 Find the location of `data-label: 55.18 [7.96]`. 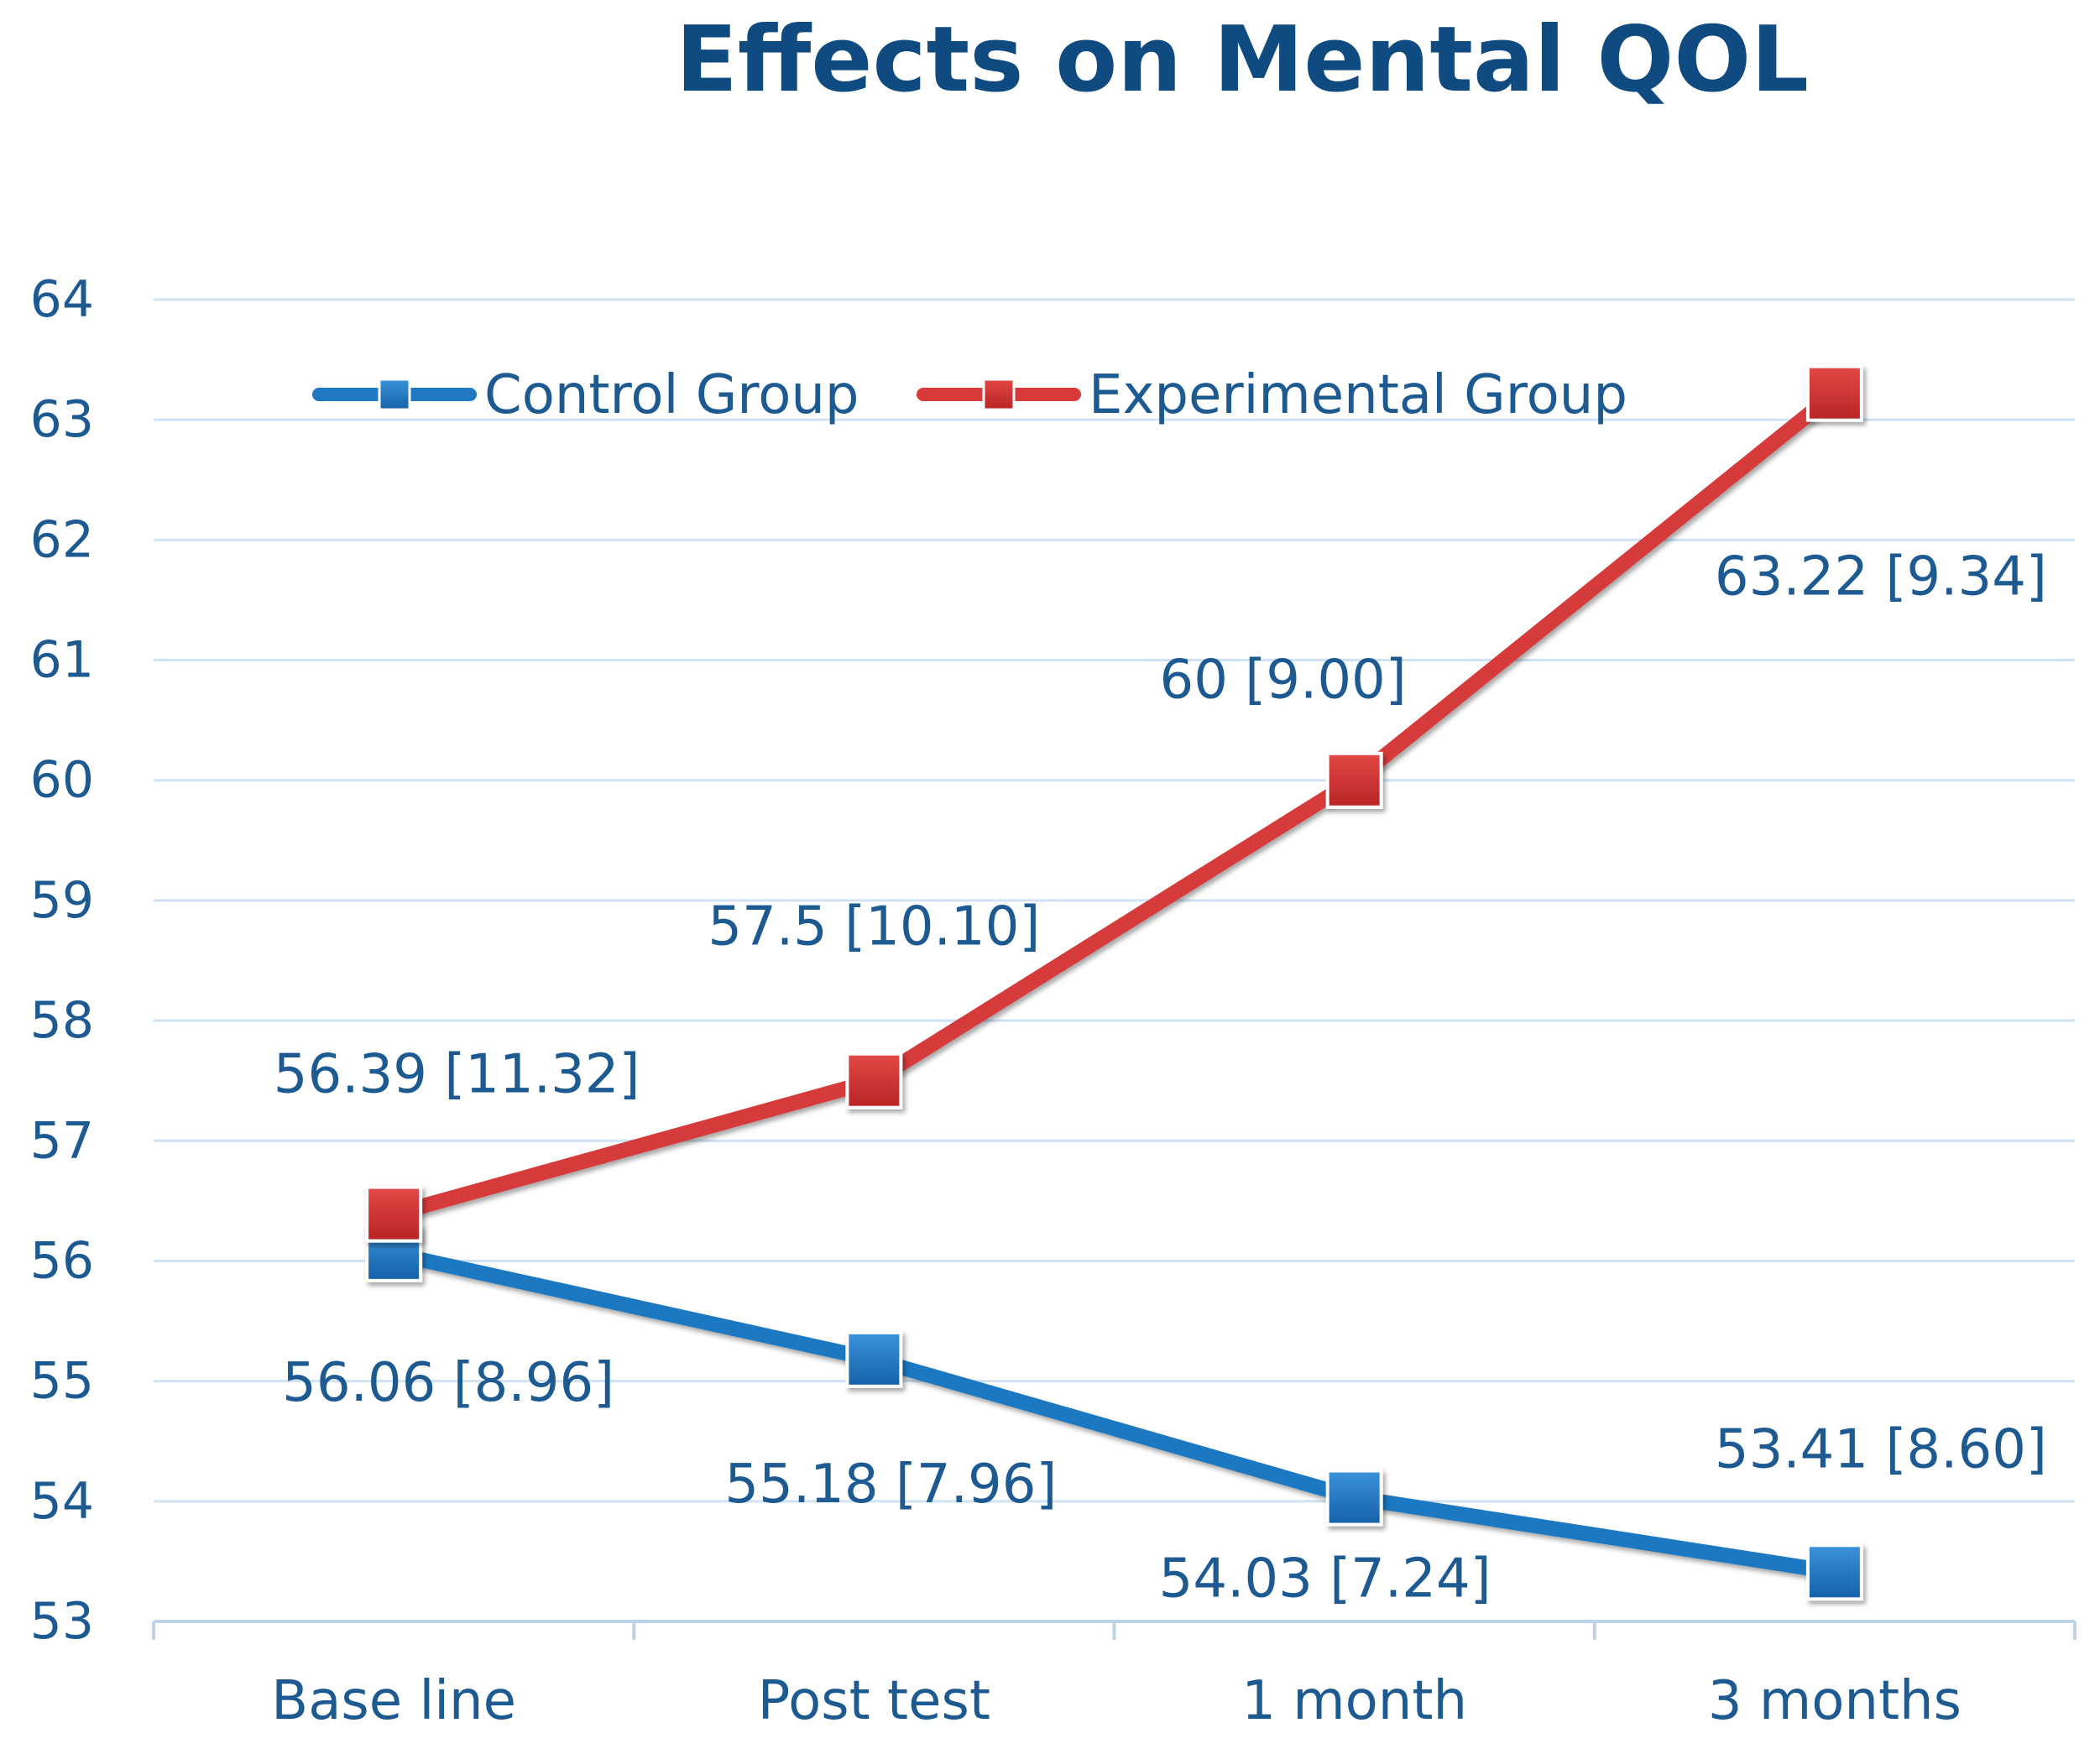

data-label: 55.18 [7.96] is located at coordinates (891, 1485).